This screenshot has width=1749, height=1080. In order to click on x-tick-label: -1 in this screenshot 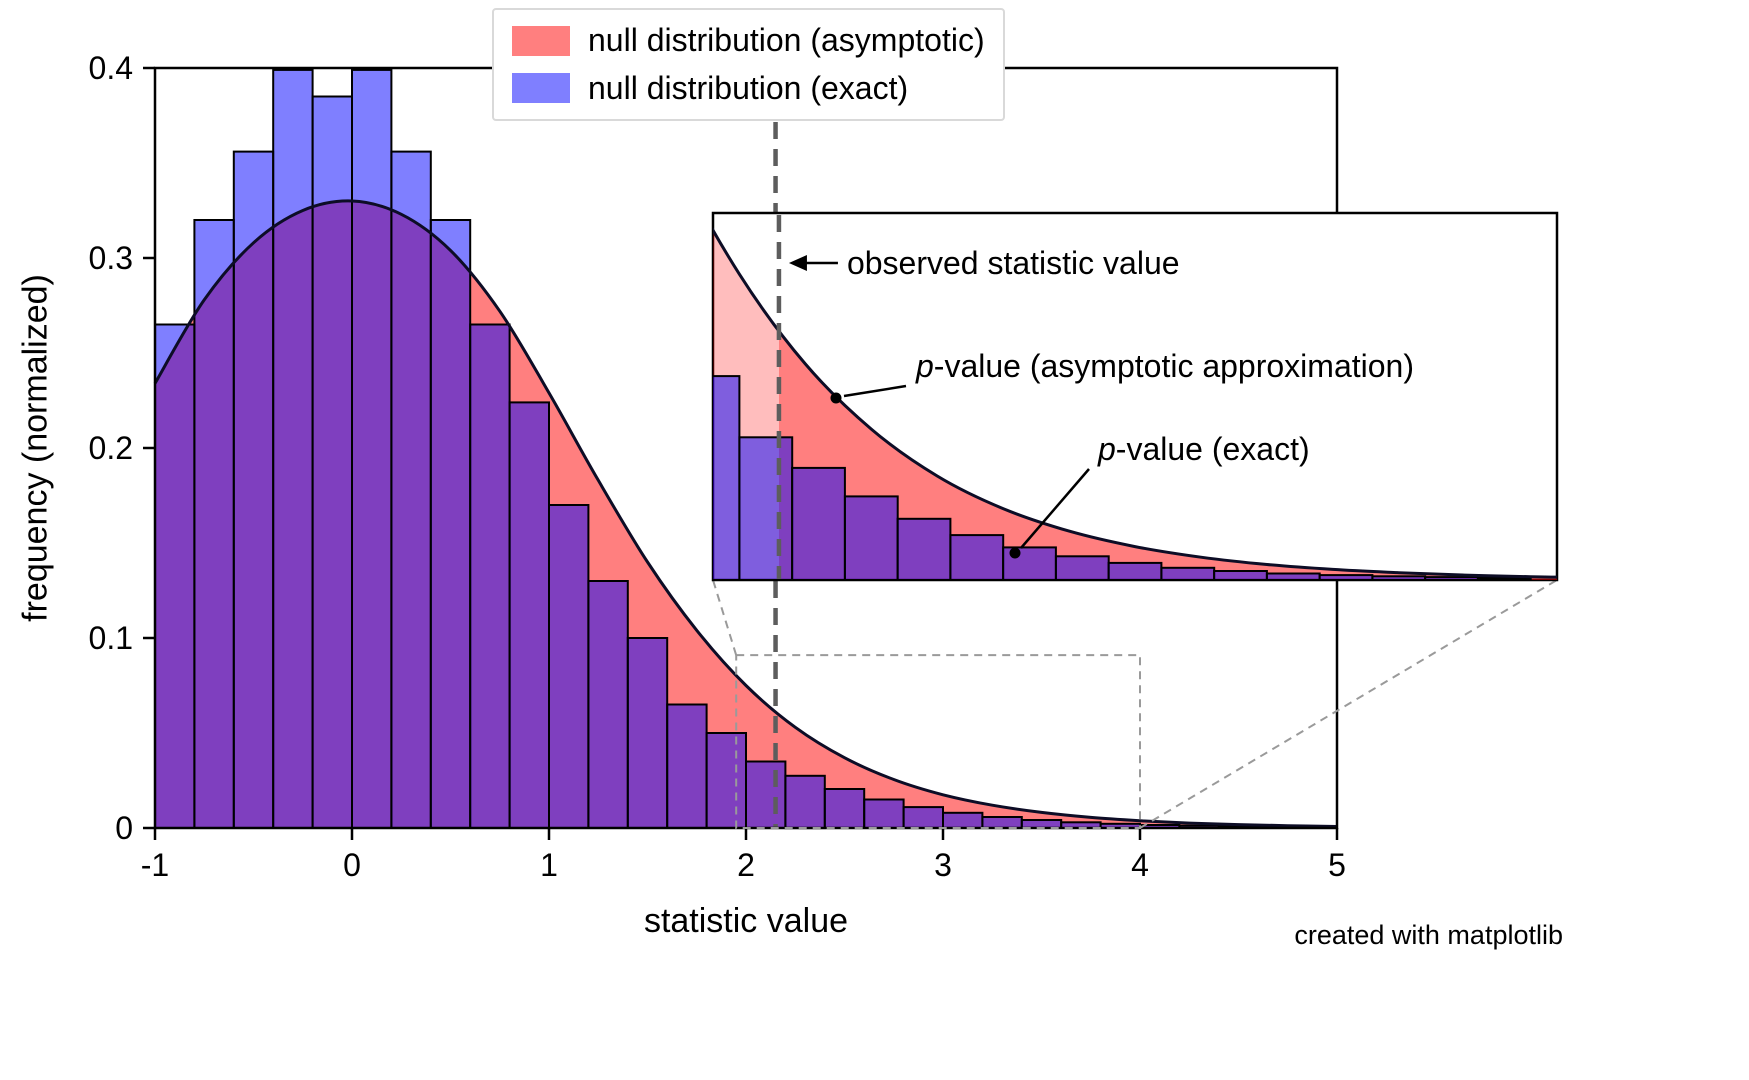, I will do `click(155, 865)`.